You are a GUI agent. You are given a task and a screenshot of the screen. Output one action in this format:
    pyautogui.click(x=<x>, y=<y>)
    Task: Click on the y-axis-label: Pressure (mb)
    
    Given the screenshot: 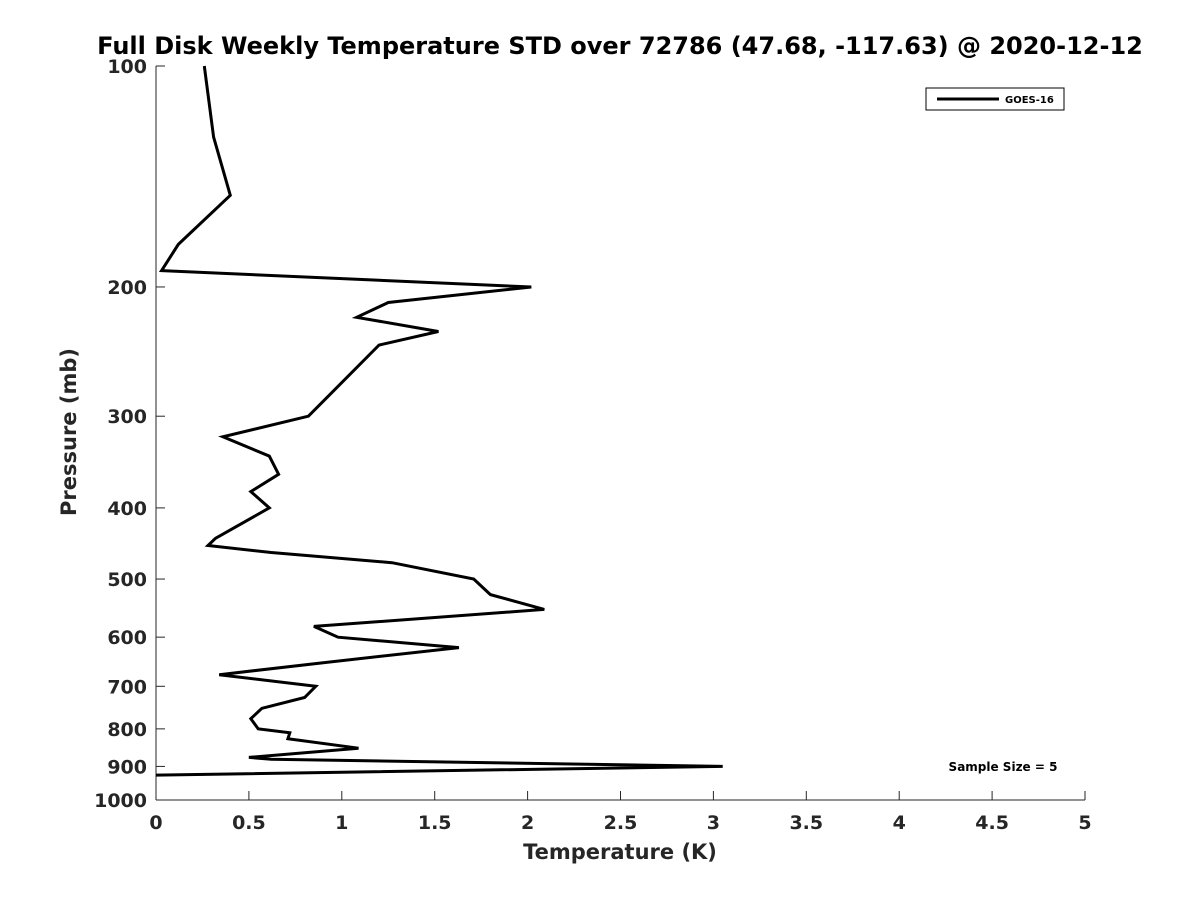 What is the action you would take?
    pyautogui.click(x=69, y=432)
    